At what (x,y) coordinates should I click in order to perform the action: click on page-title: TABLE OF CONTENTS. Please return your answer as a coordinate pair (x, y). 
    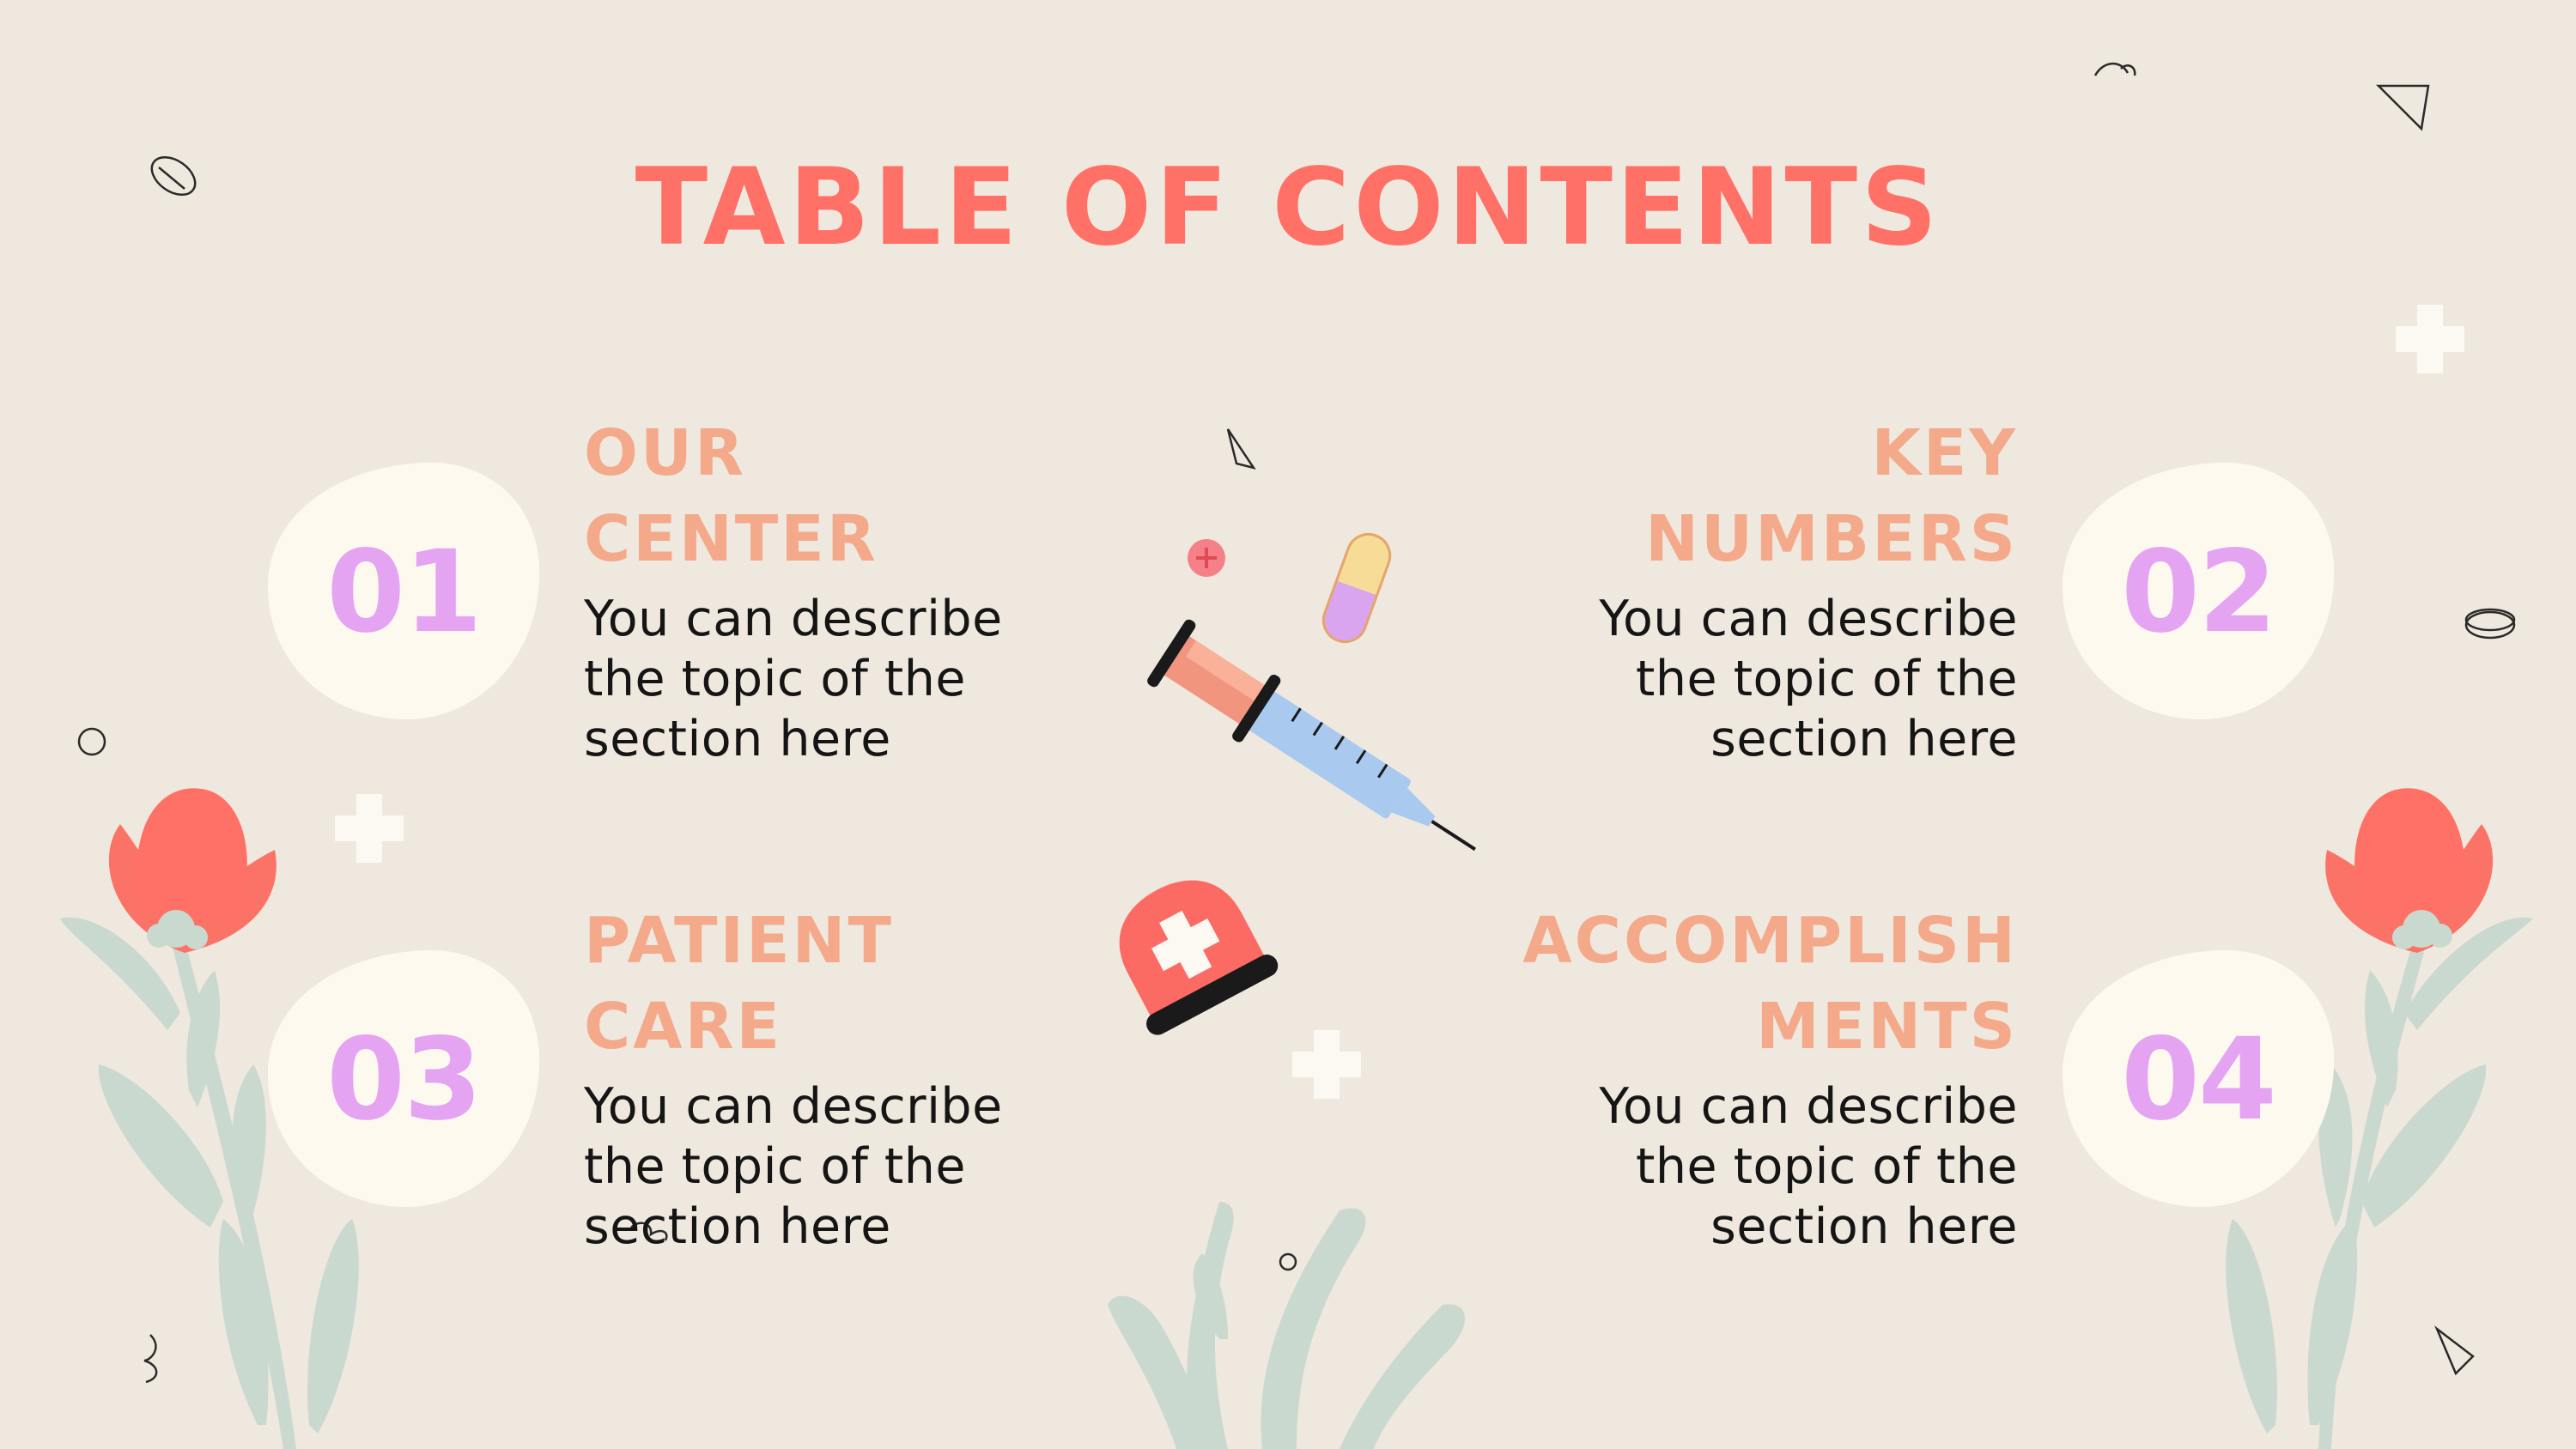
    Looking at the image, I should click on (1288, 208).